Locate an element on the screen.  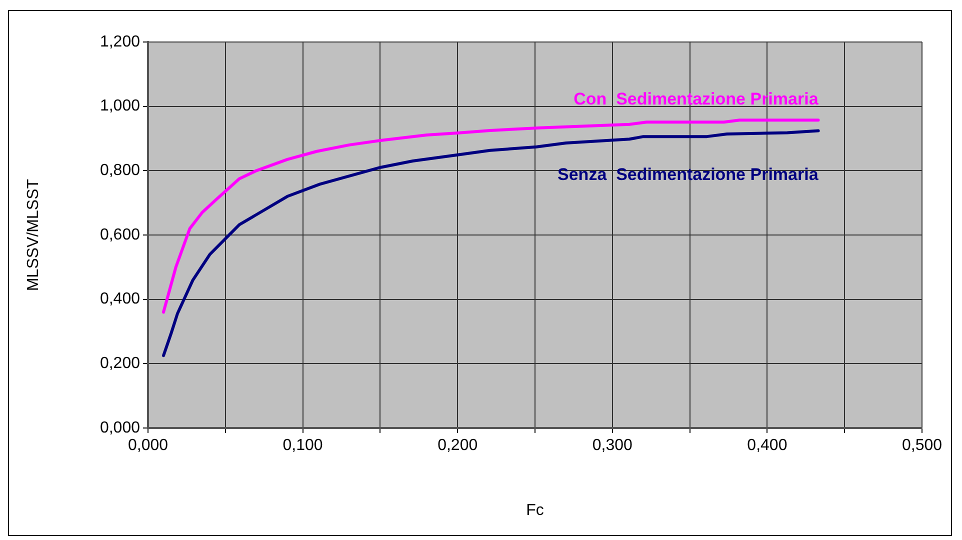
x-tick-label: 0,500 is located at coordinates (922, 445).